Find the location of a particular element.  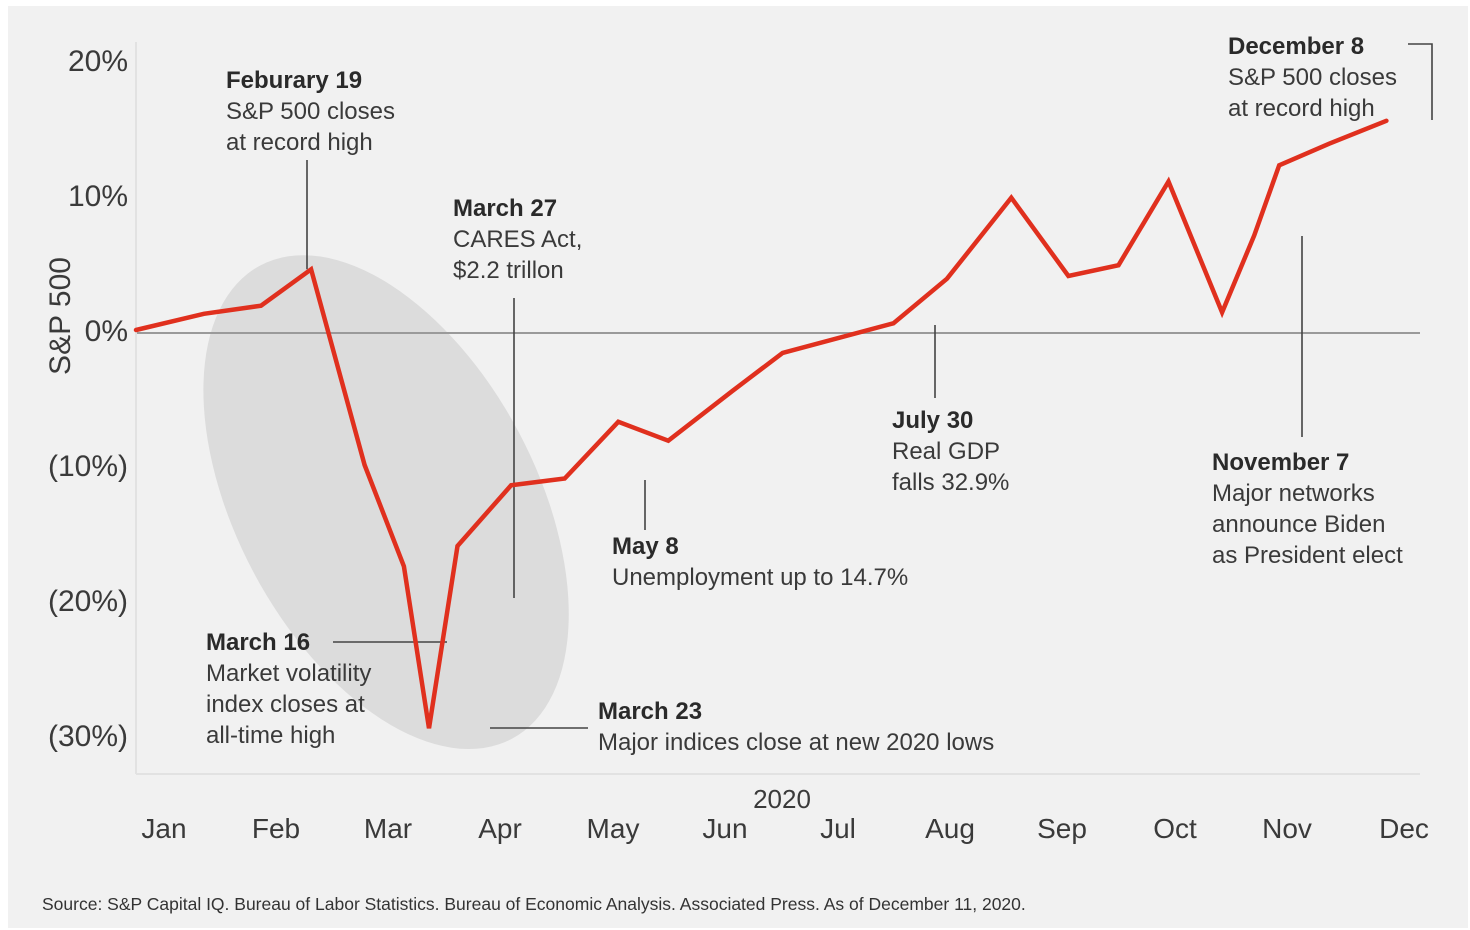

y-axis-label: S&P 500 is located at coordinates (60, 316).